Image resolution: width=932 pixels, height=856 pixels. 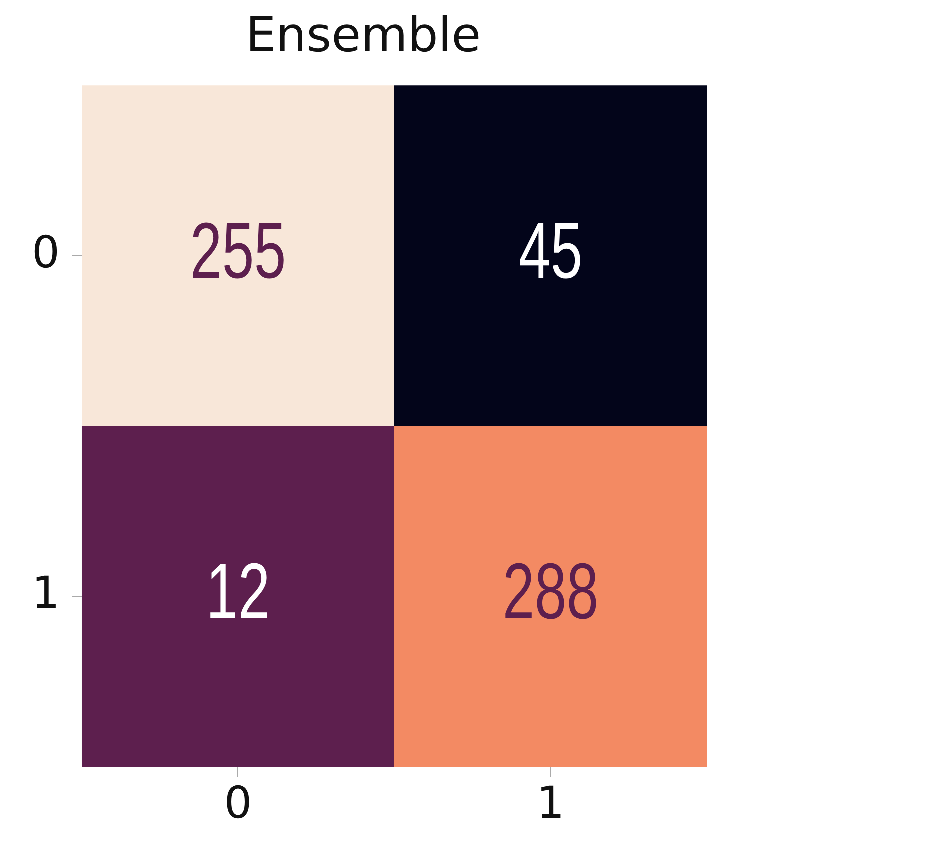 What do you see at coordinates (550, 591) in the screenshot?
I see `data-label: 288` at bounding box center [550, 591].